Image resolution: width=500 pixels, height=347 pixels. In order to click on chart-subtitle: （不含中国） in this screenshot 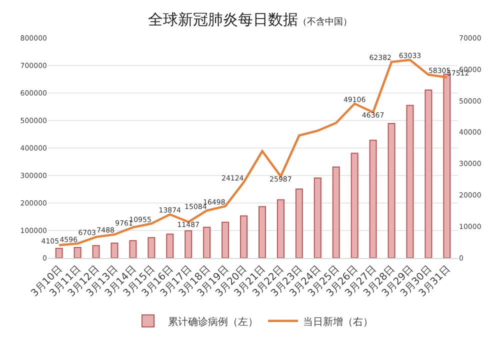, I will do `click(325, 22)`.